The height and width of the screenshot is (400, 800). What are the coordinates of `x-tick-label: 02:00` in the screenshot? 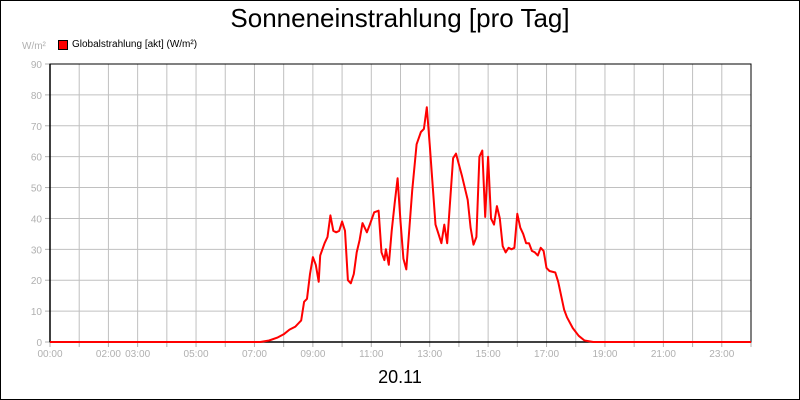 It's located at (108, 354).